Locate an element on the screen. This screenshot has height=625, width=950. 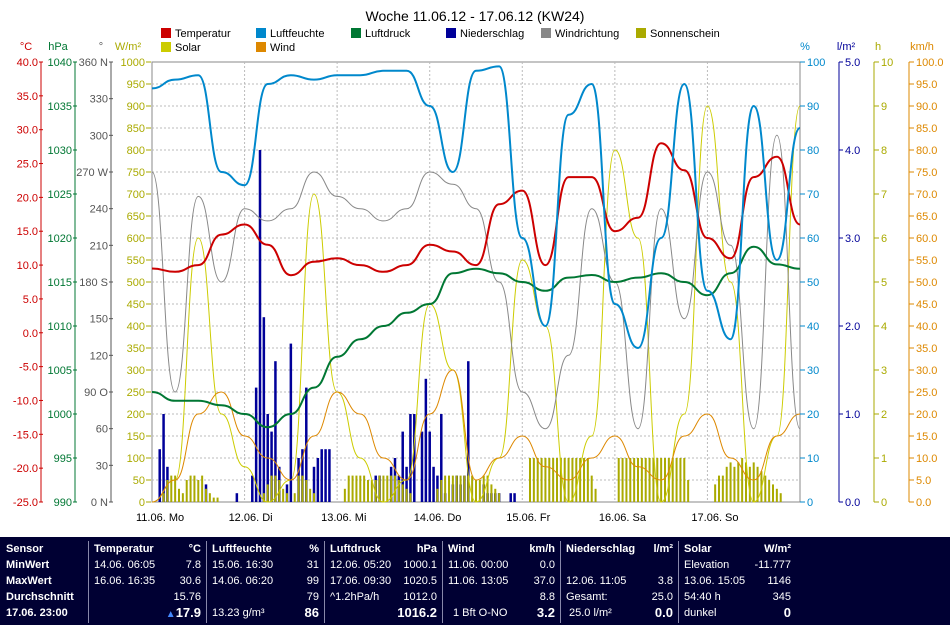
tick-label-temp-9: -5.0 is located at coordinates (28, 368).